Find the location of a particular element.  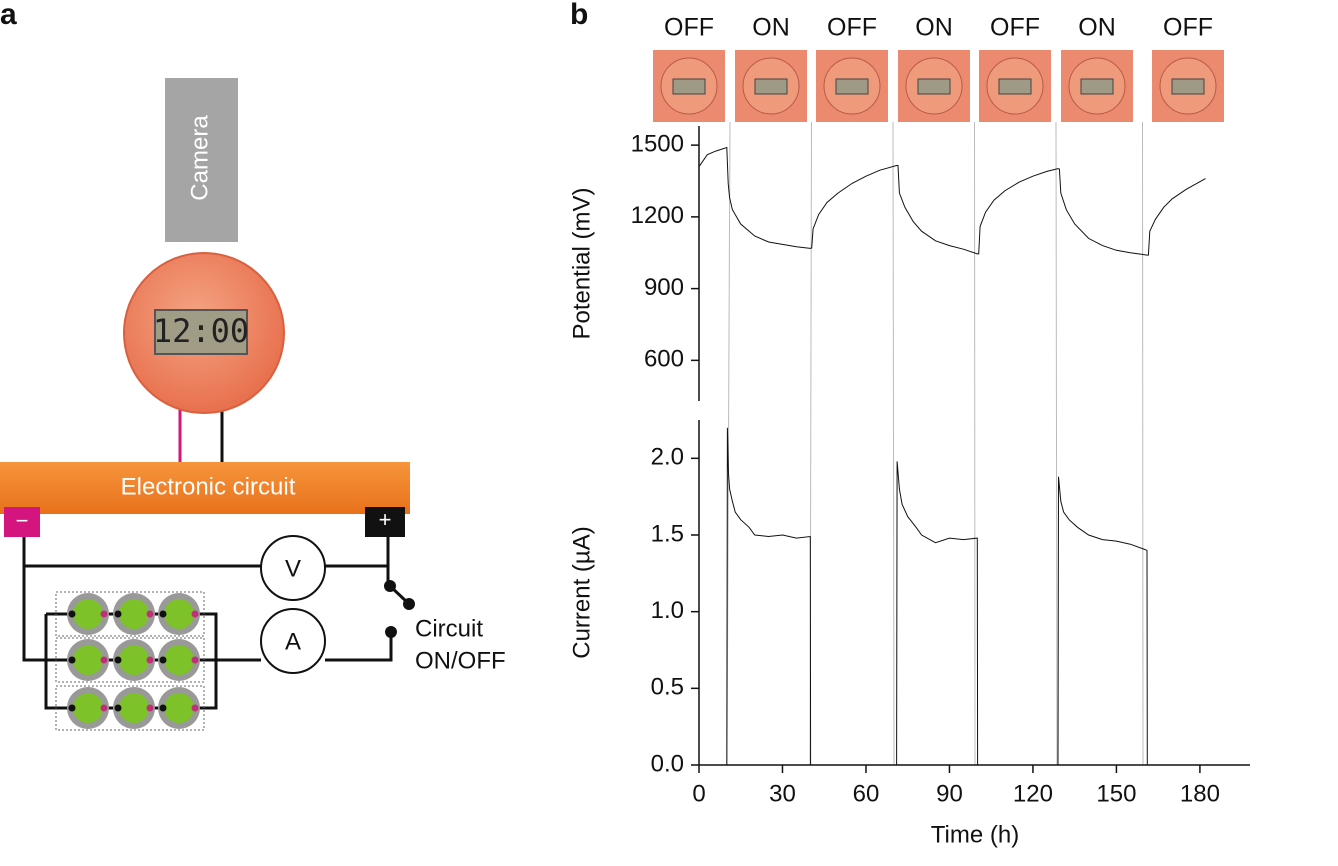

plus-label: + is located at coordinates (385, 519).